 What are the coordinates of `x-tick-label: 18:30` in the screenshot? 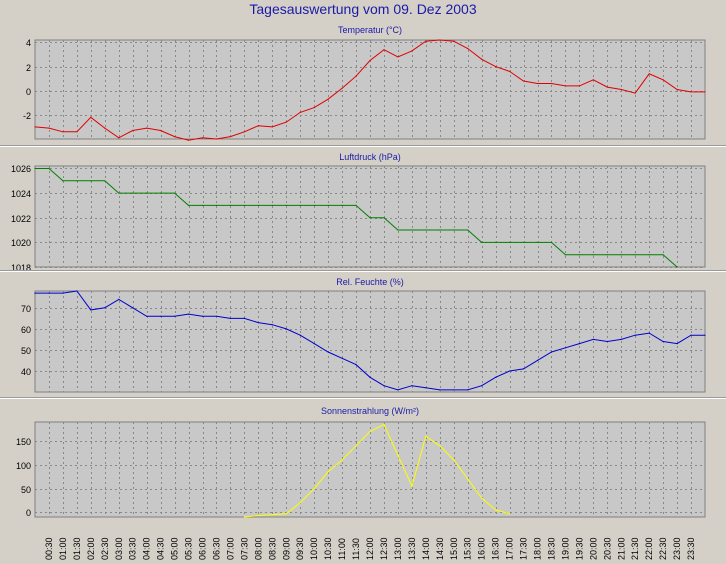 It's located at (552, 548).